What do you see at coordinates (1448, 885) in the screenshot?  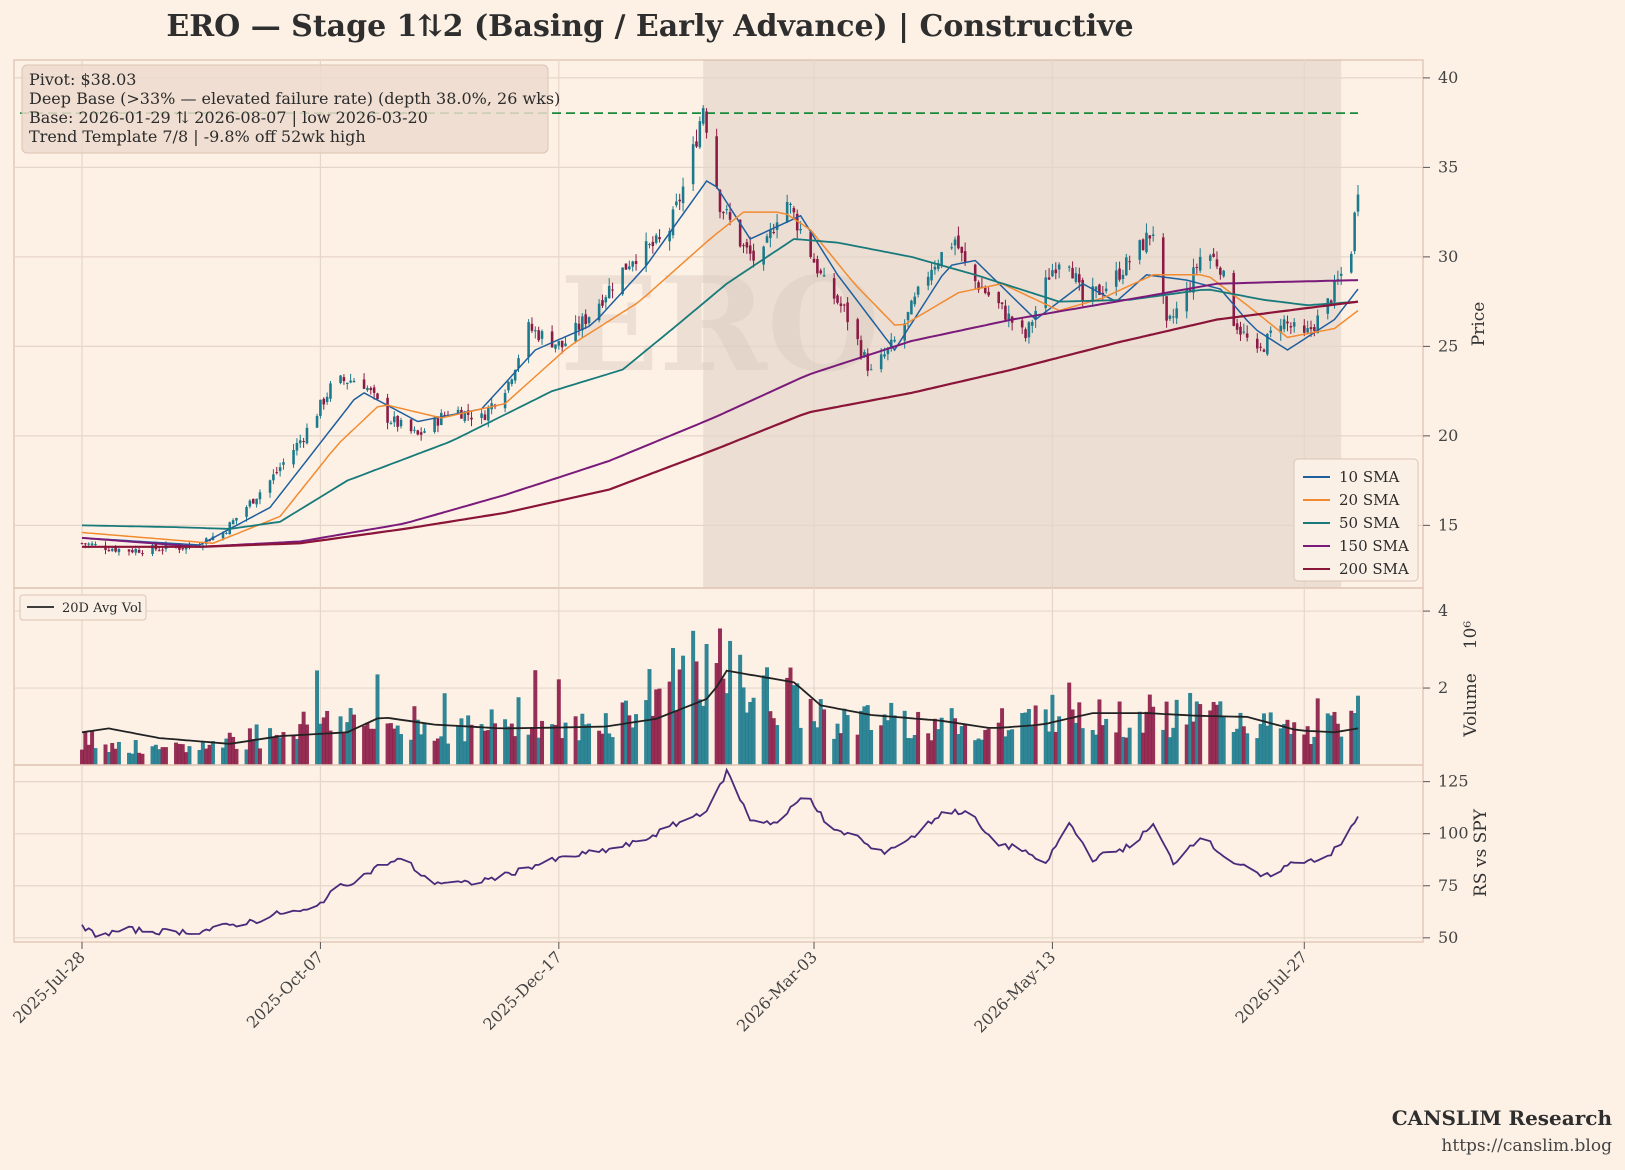 I see `rs-tick-label: 75` at bounding box center [1448, 885].